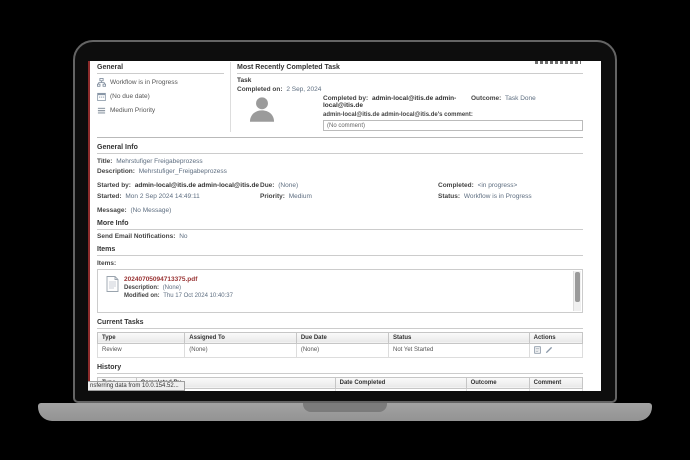  Describe the element at coordinates (340, 229) in the screenshot. I see `more-info-section: More Info Send Email Notifications: No` at that location.